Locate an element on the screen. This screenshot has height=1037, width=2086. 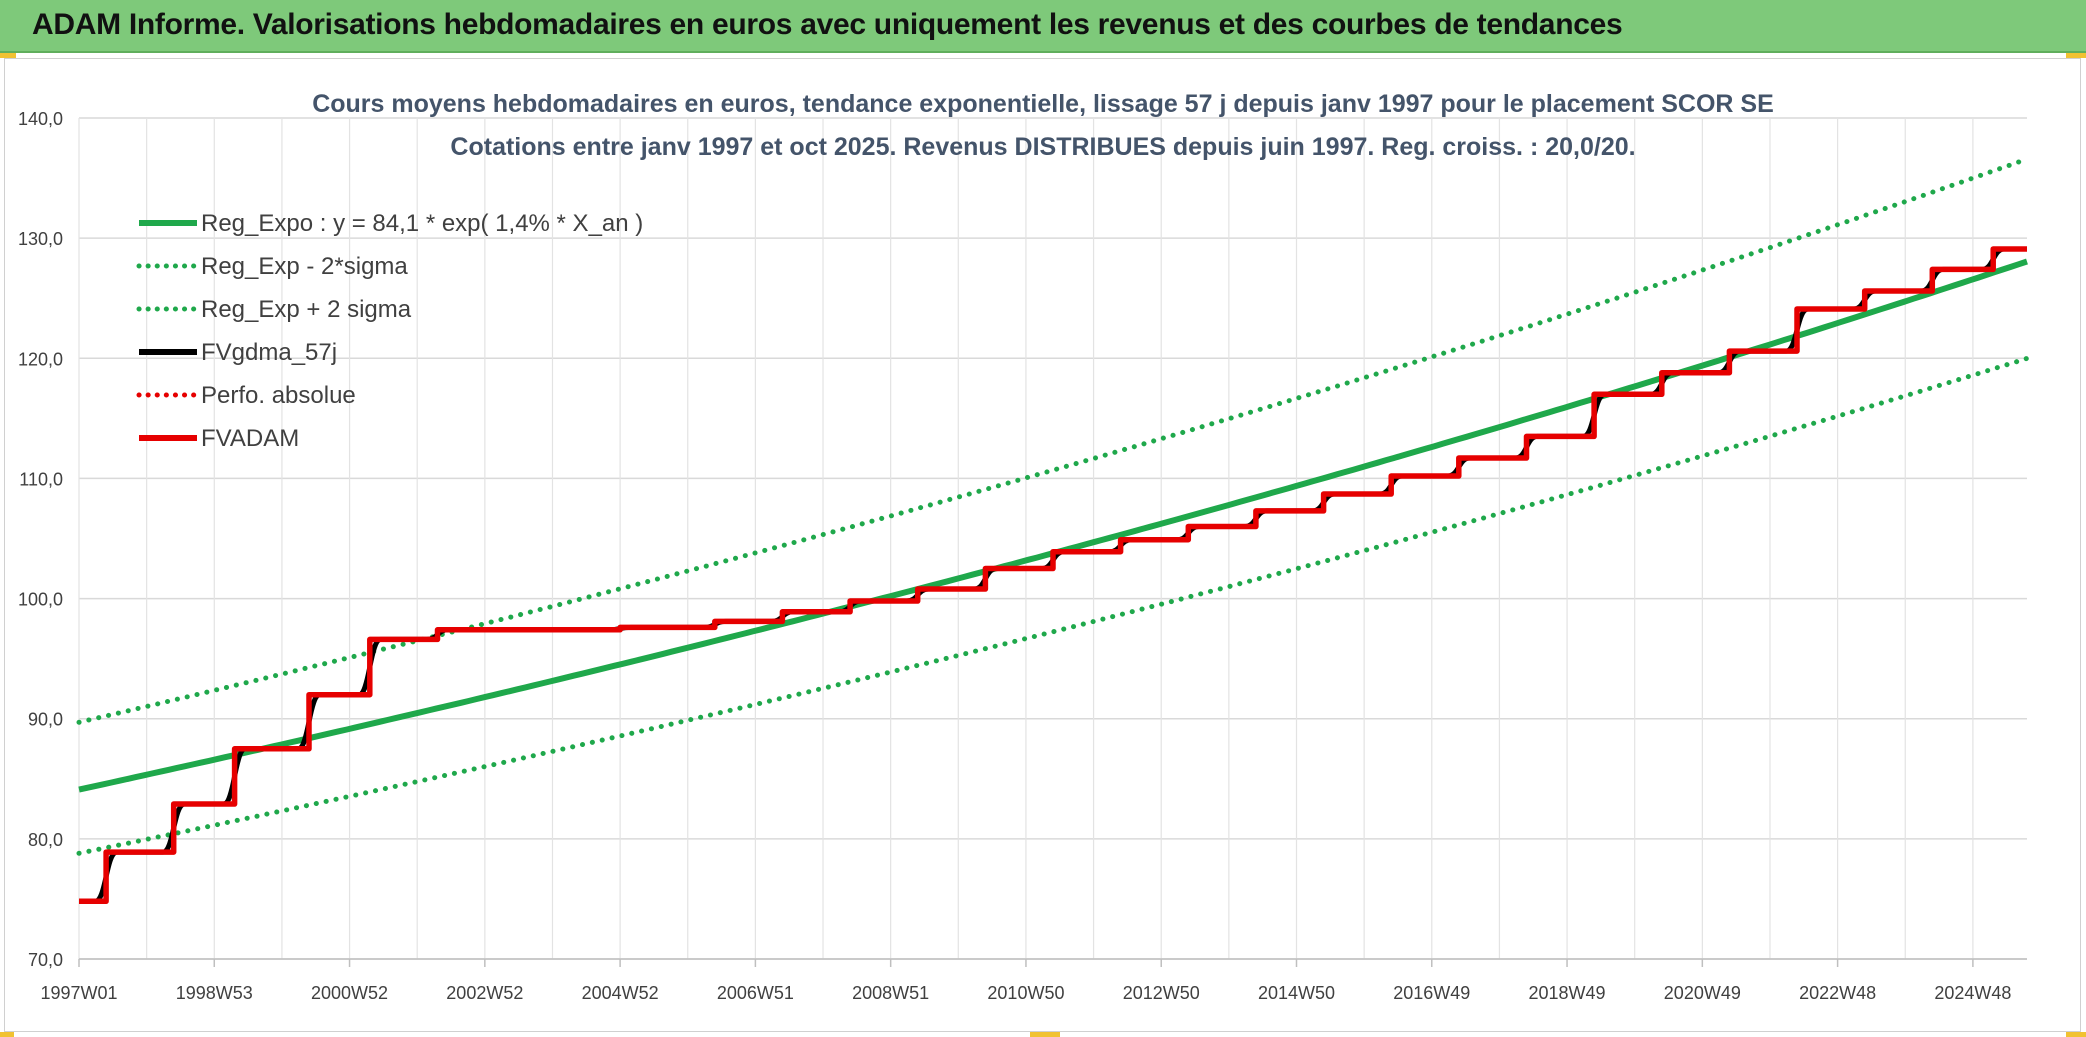
x-tick-label: 2008W51 is located at coordinates (890, 993).